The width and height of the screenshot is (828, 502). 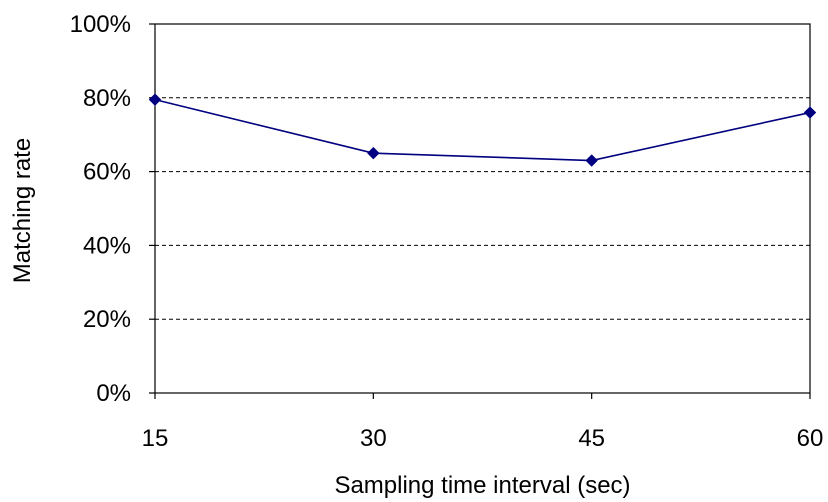 I want to click on x-tick-label: 45, so click(x=591, y=438).